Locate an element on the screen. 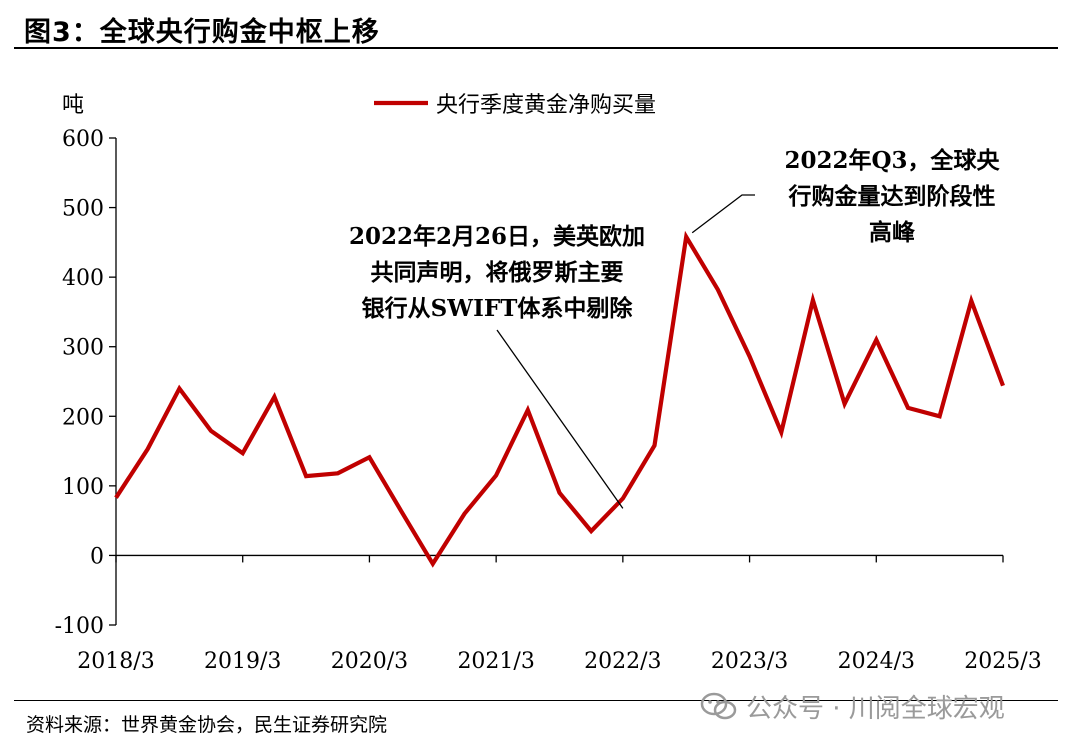 The height and width of the screenshot is (746, 1080). annotation-peak-line: 行购金量达到阶段性 is located at coordinates (892, 196).